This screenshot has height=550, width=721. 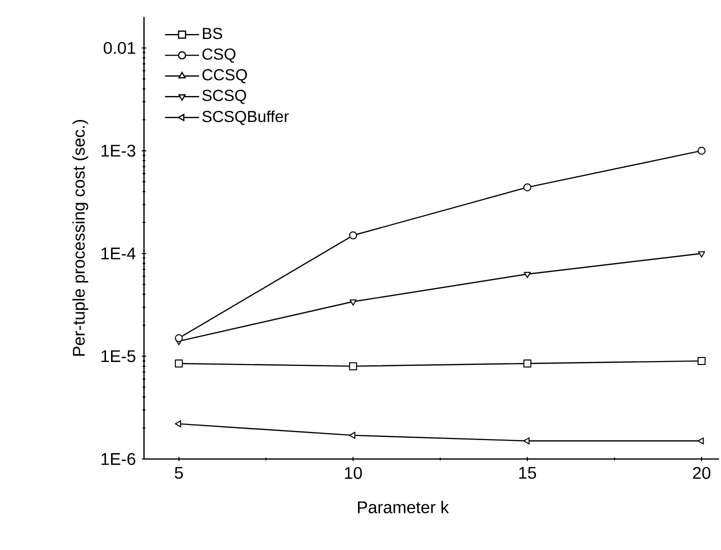 What do you see at coordinates (119, 254) in the screenshot?
I see `y-tick-label: 1E-4` at bounding box center [119, 254].